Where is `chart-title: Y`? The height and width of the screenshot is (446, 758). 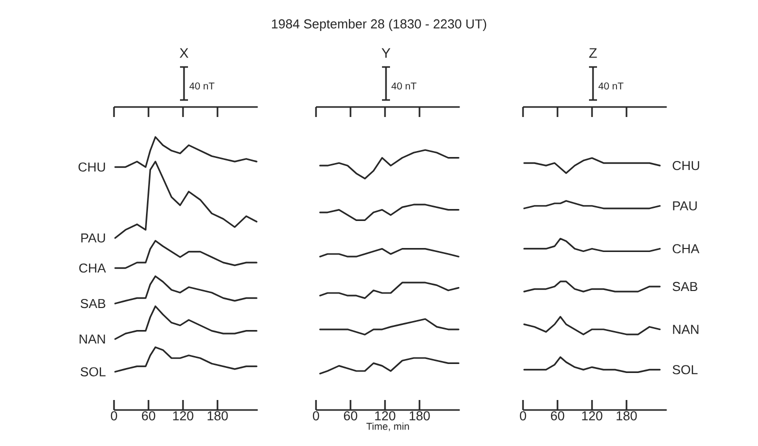
chart-title: Y is located at coordinates (386, 53).